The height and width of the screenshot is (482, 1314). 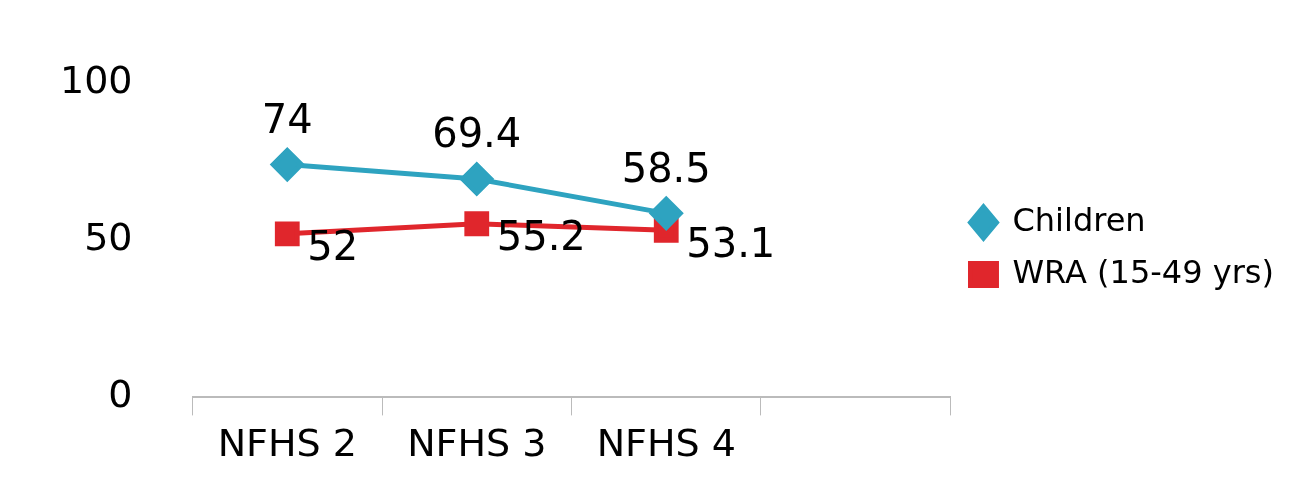 I want to click on data-label: 53.1, so click(x=731, y=242).